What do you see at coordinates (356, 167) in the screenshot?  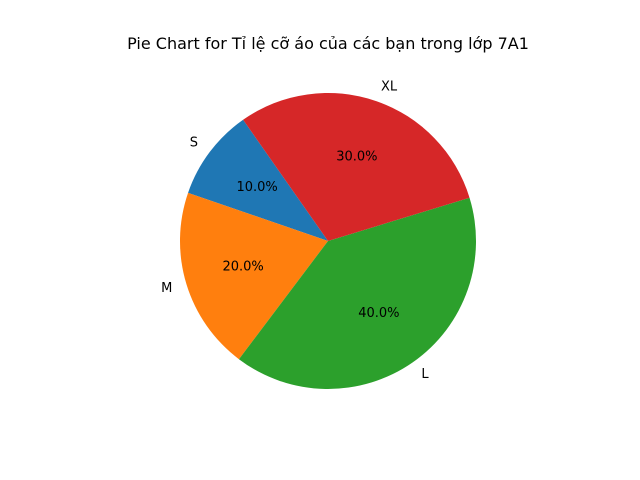 I see `pie-slice-xl` at bounding box center [356, 167].